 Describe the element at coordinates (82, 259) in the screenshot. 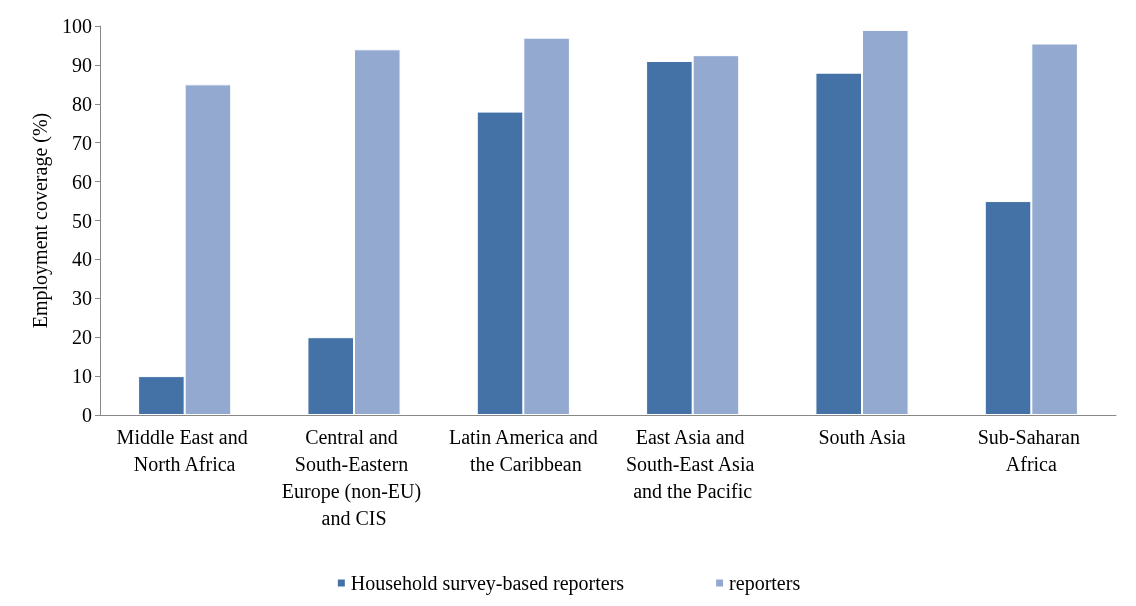

I see `y-tick-label: 40` at that location.